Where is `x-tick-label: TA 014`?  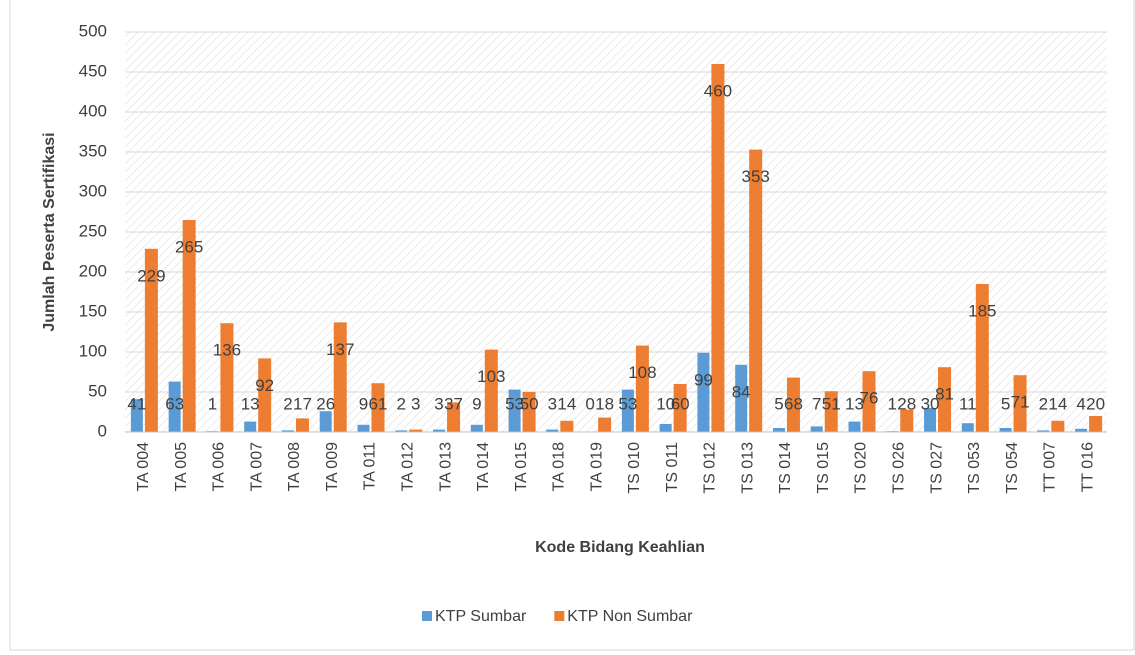 x-tick-label: TA 014 is located at coordinates (483, 467).